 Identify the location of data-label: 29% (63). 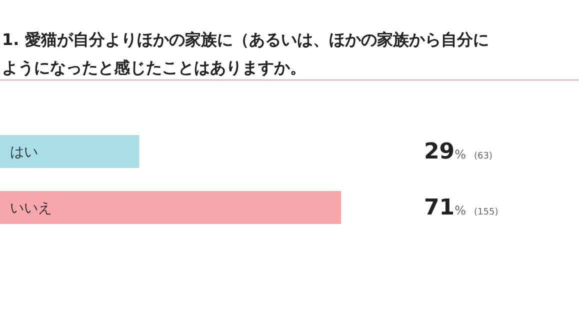
(458, 152).